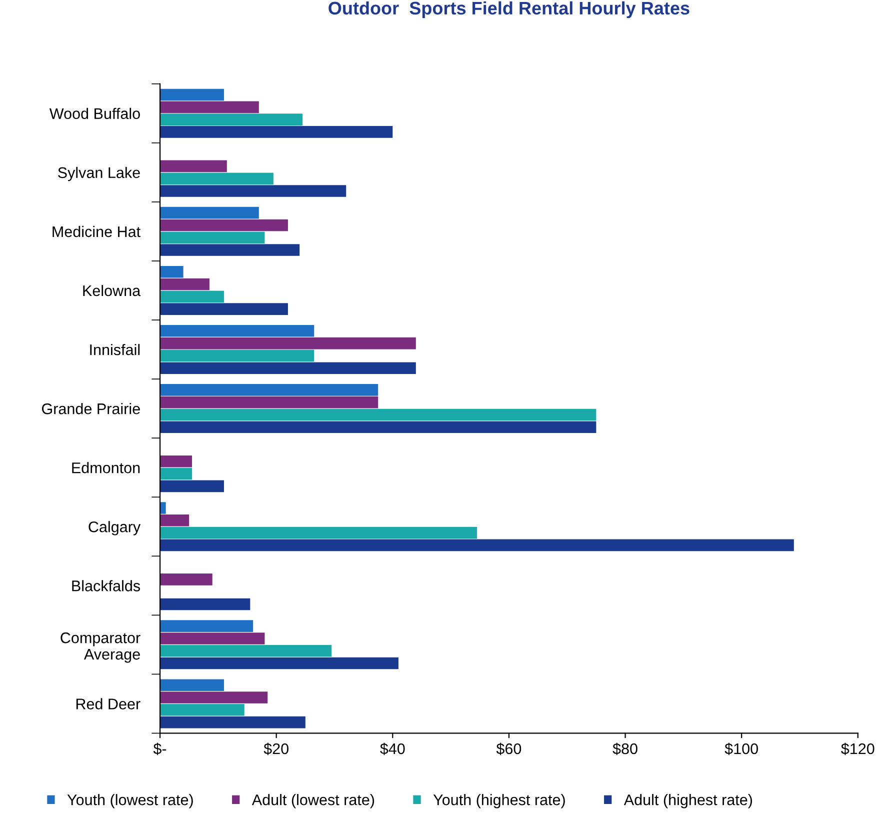  Describe the element at coordinates (112, 290) in the screenshot. I see `y-tick-label: Kelowna` at that location.